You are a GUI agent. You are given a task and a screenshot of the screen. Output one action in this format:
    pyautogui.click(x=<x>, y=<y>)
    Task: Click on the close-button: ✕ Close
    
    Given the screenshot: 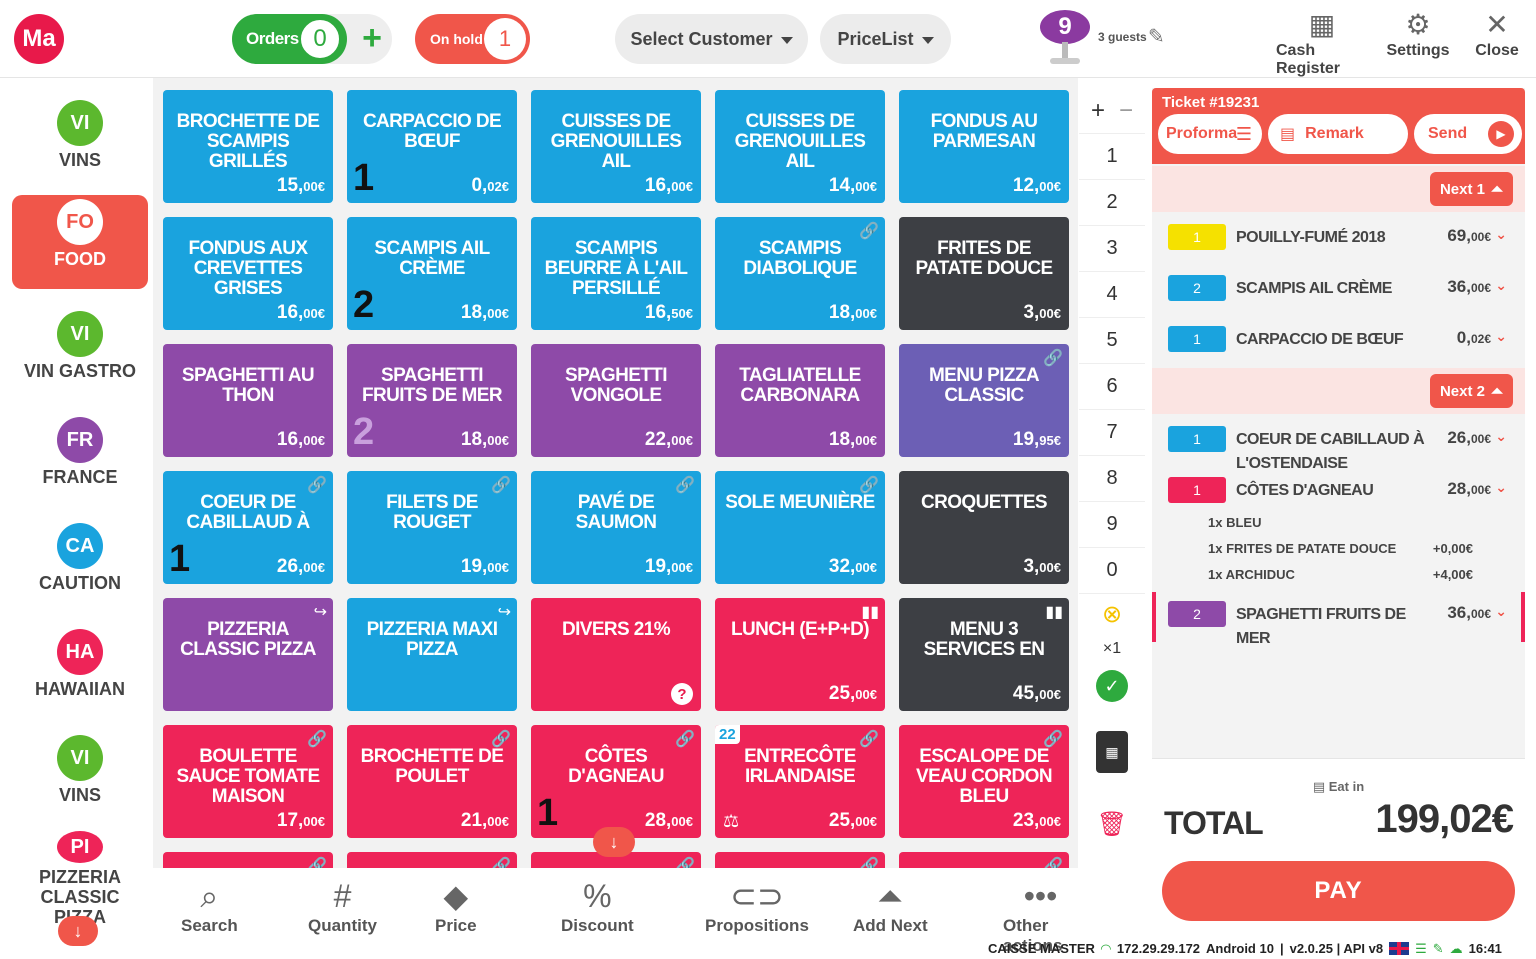 What is the action you would take?
    pyautogui.click(x=1497, y=40)
    